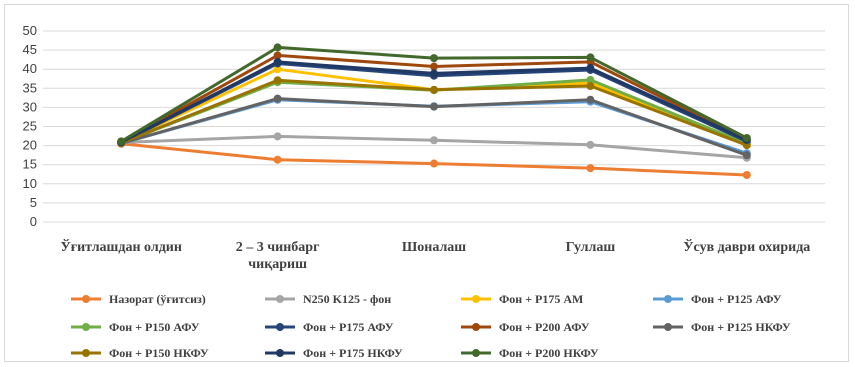 The height and width of the screenshot is (367, 855). I want to click on legend-label: Фон + P200 АФУ, so click(544, 327).